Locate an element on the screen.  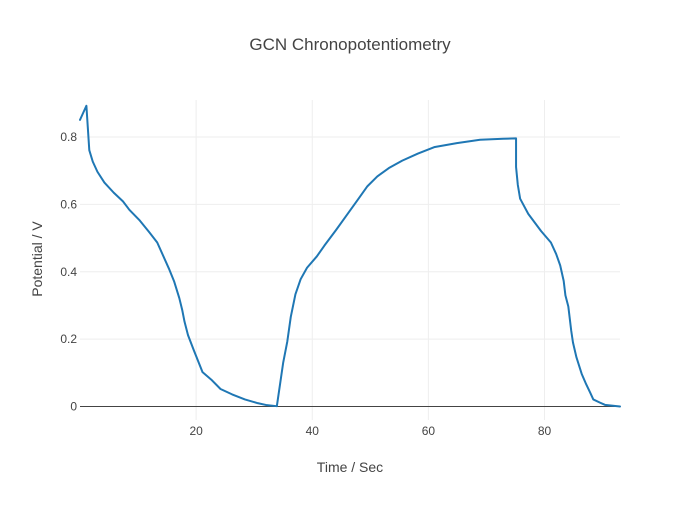
y-axis-label: Potential / V is located at coordinates (37, 259).